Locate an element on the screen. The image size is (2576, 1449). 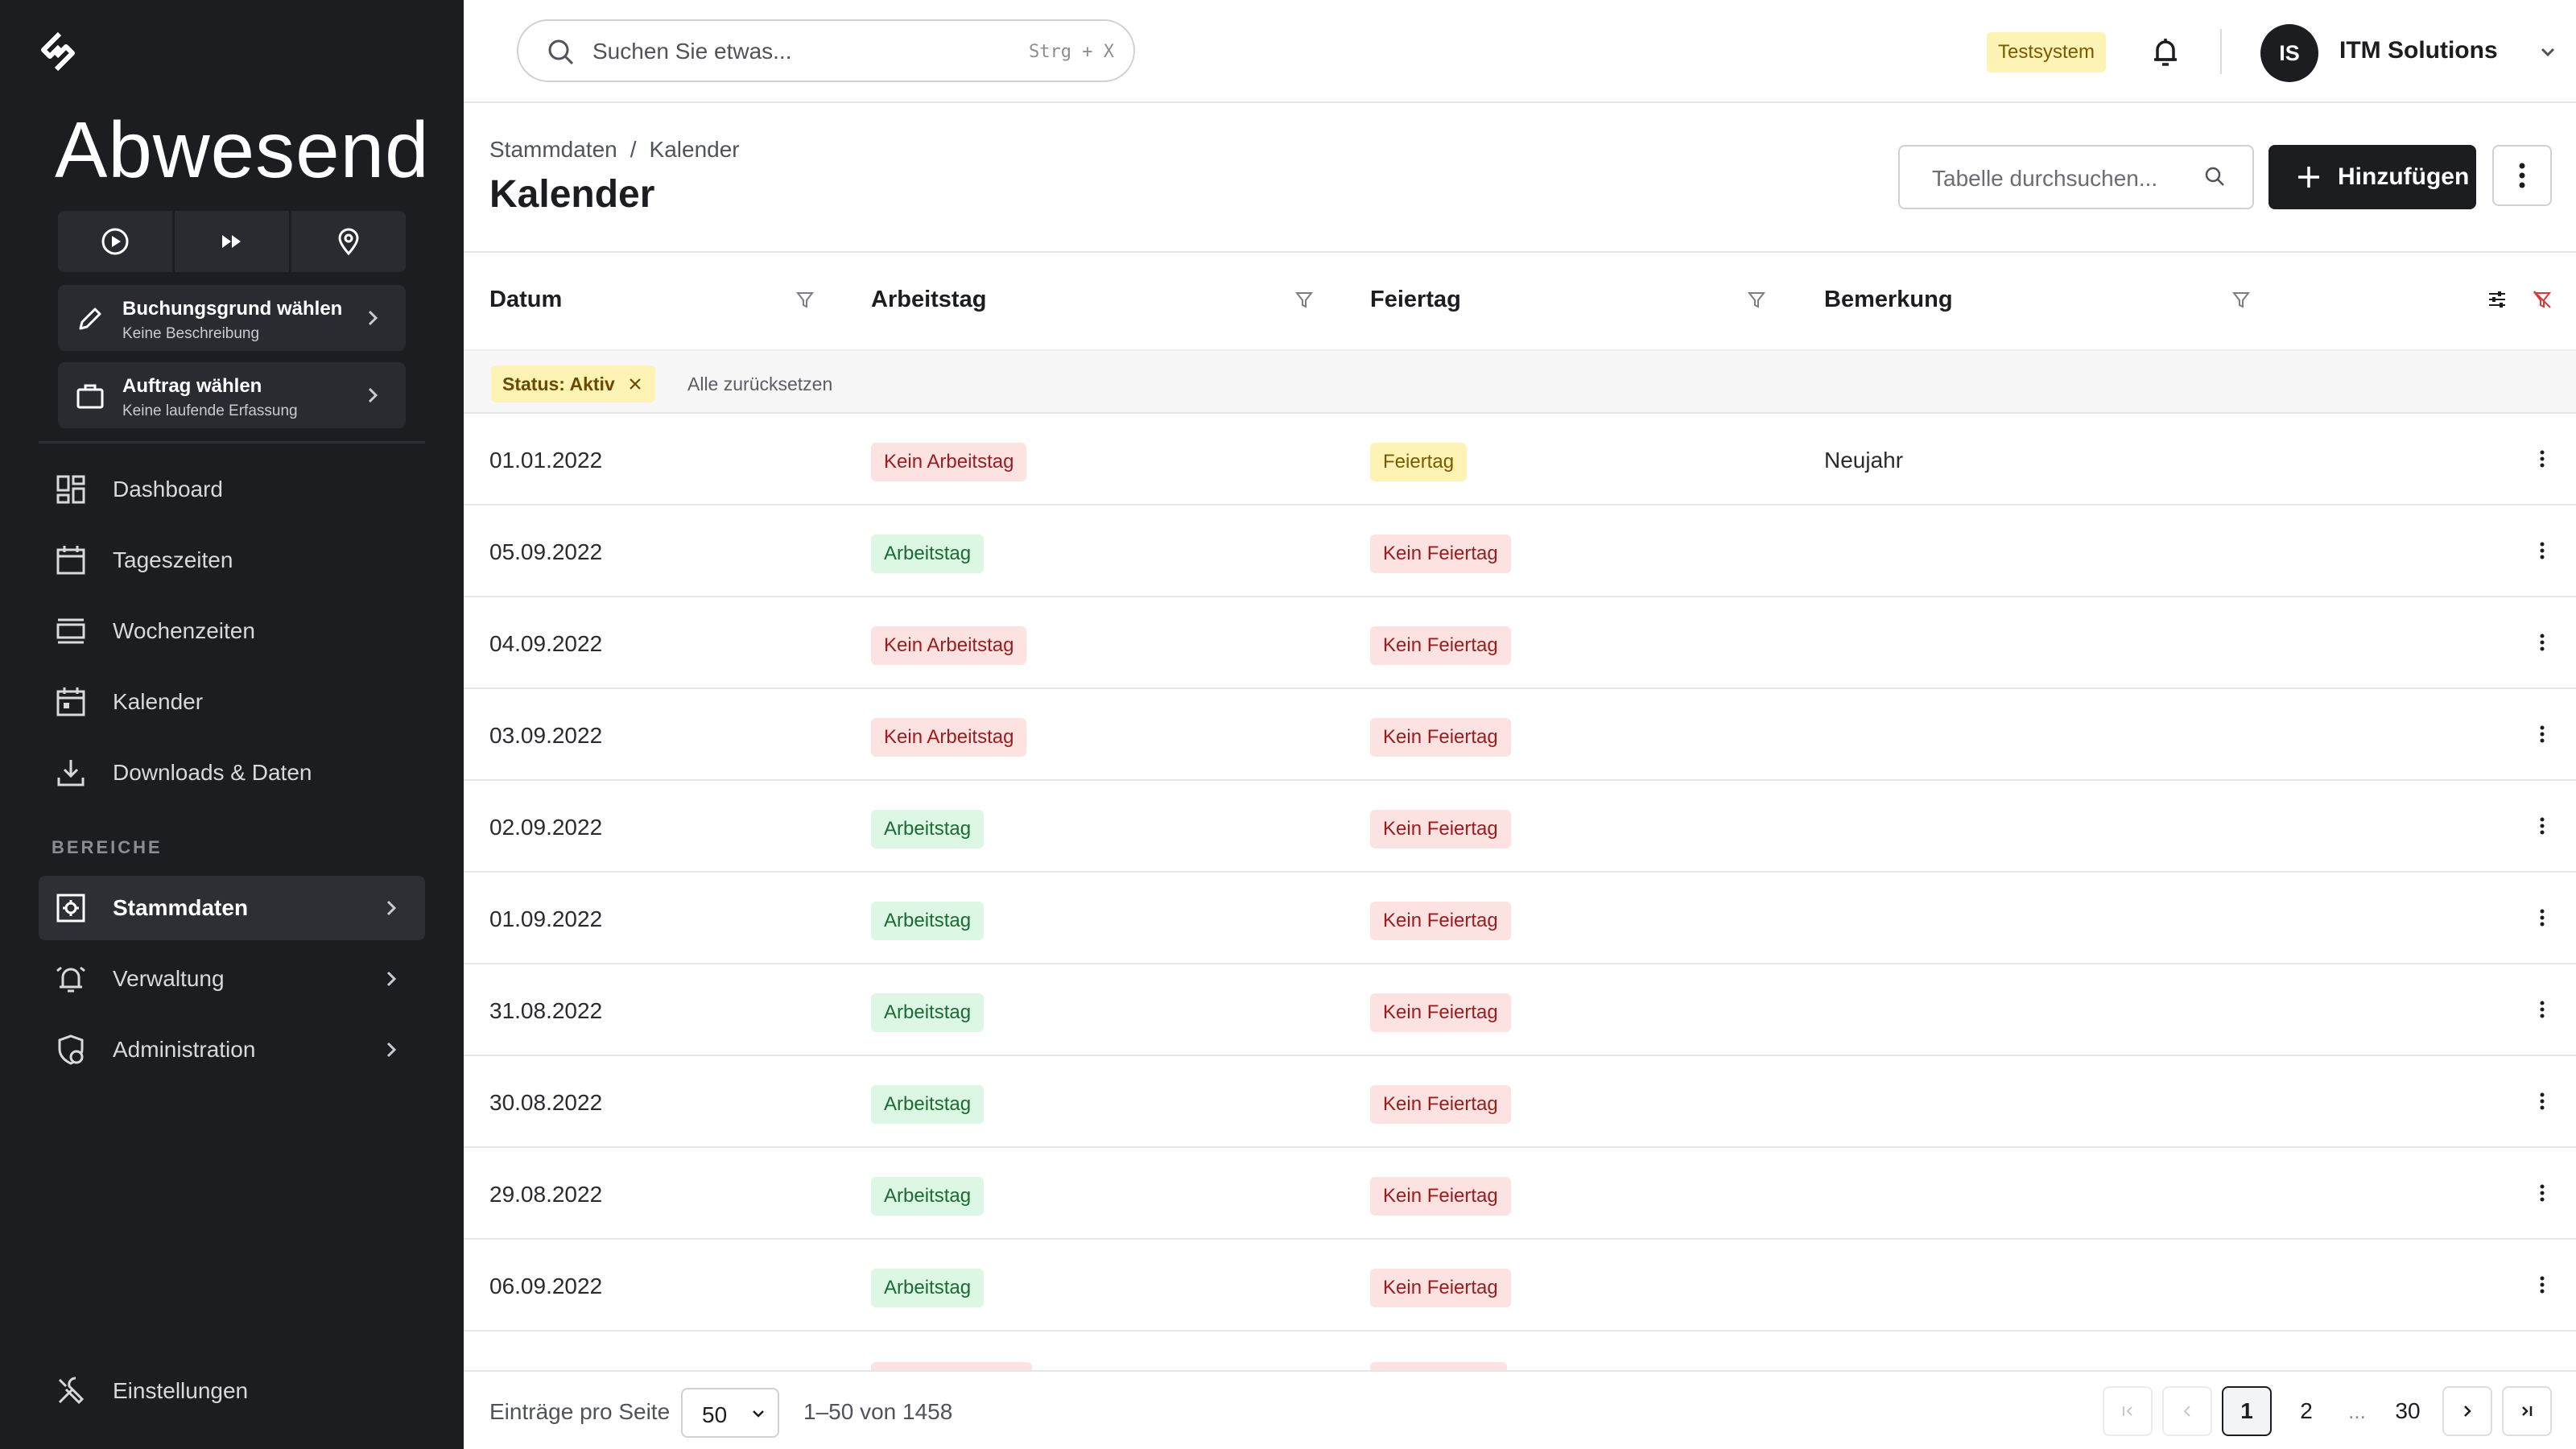
chevron-left-icon is located at coordinates (2186, 1411).